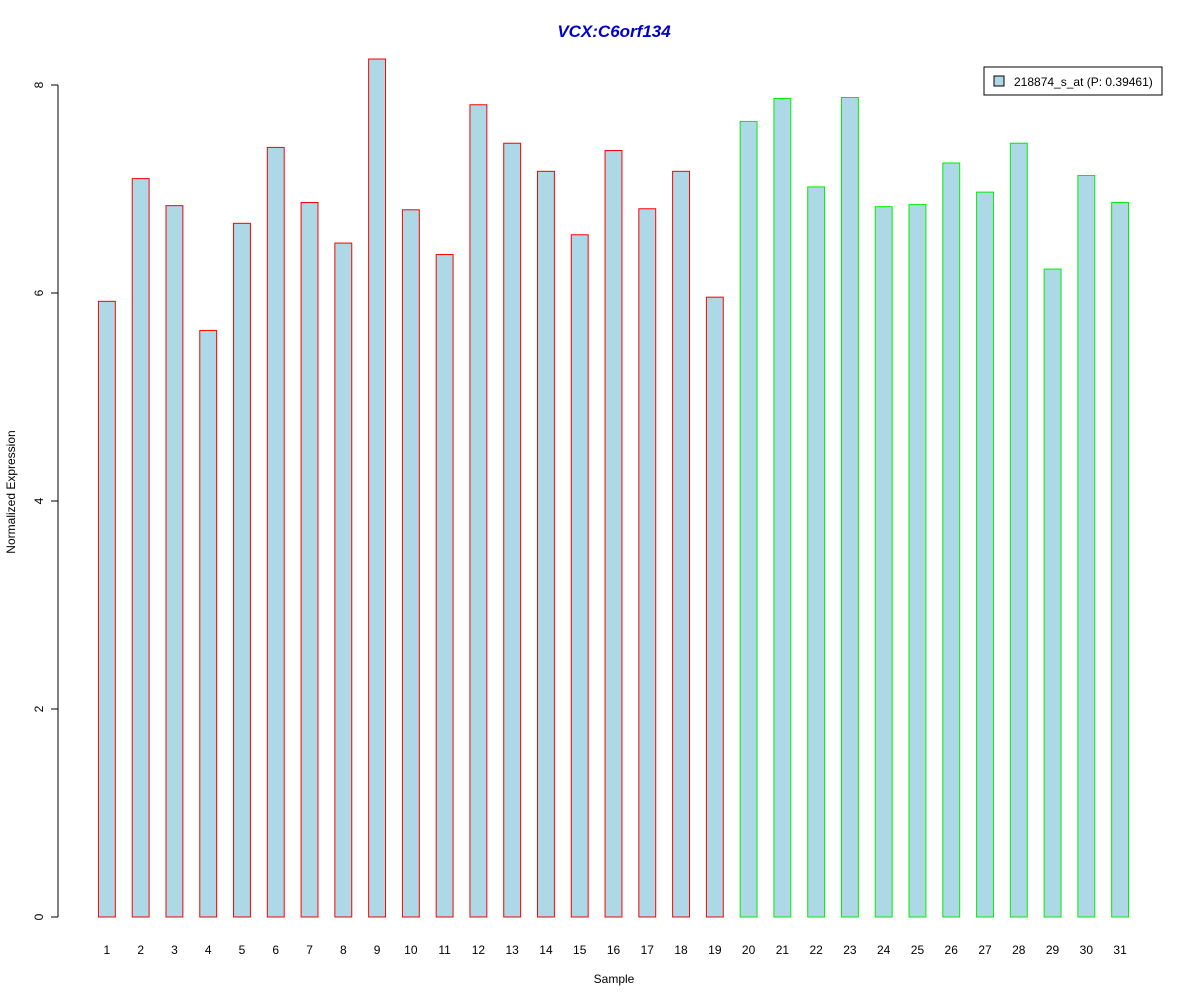 This screenshot has height=1000, width=1200. I want to click on x-tick-label: 28, so click(1019, 950).